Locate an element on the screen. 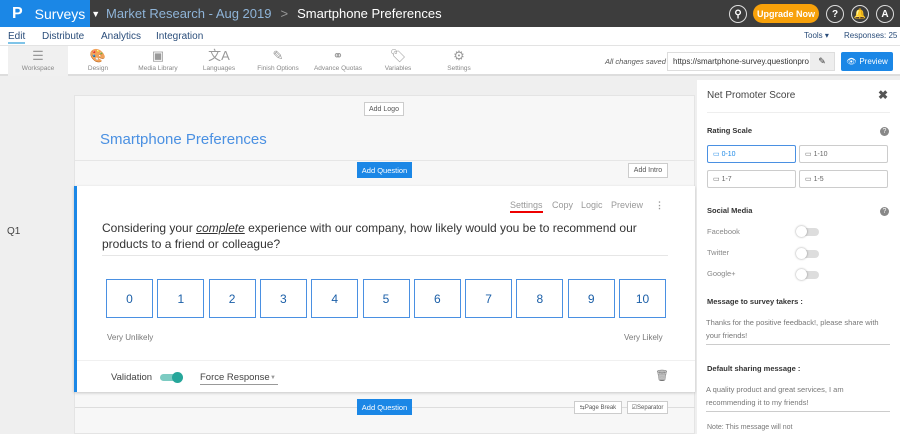 Image resolution: width=900 pixels, height=434 pixels. save-status: All changes saved is located at coordinates (635, 61).